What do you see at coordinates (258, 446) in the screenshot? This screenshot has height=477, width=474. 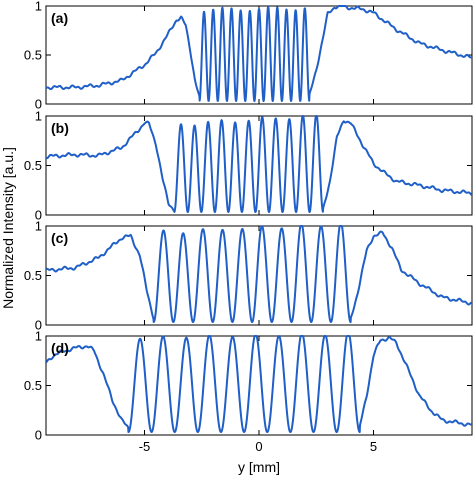 I see `x-tick-label: 0` at bounding box center [258, 446].